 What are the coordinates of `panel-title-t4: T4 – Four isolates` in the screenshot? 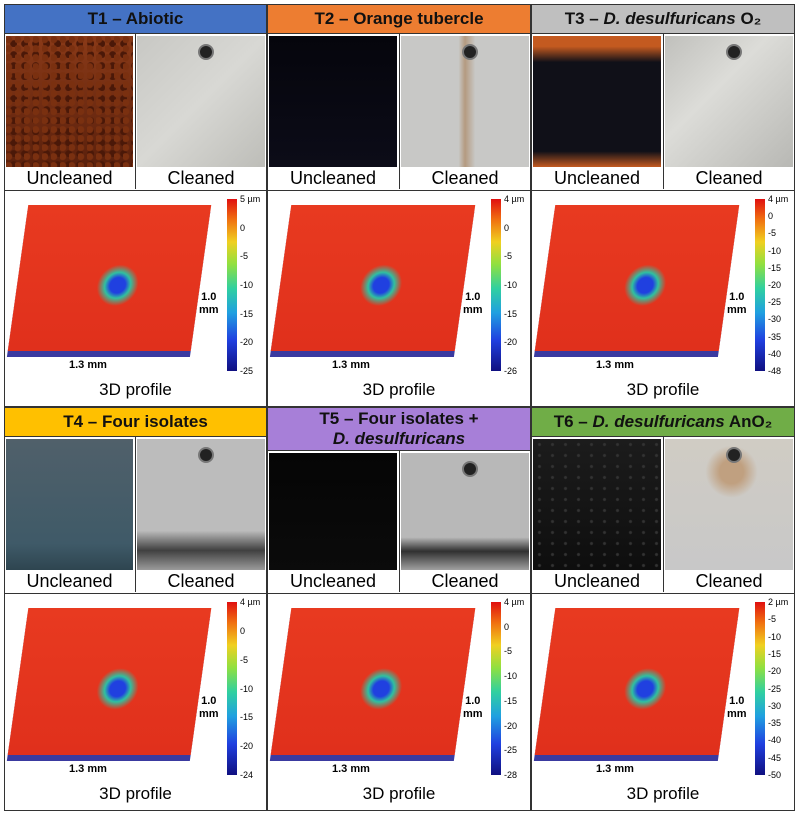 It's located at (135, 422).